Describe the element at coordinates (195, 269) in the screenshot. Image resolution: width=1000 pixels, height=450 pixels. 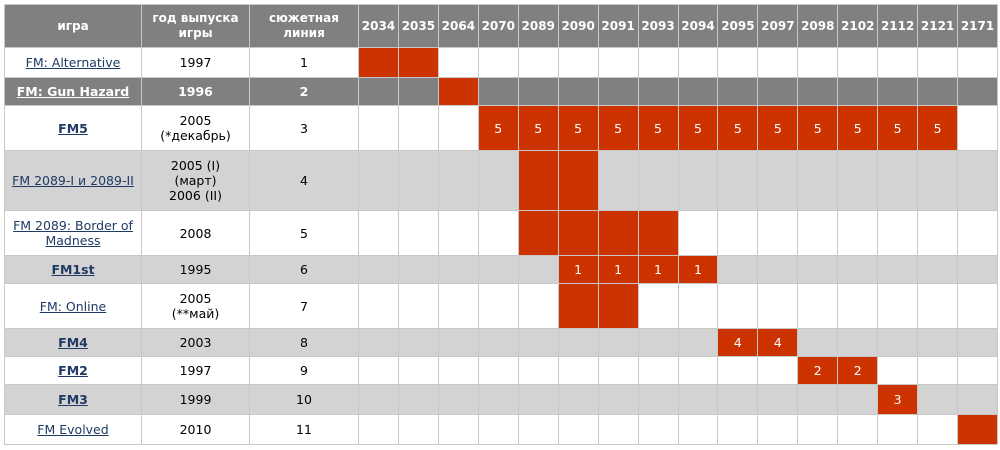
I see `release-cell: 1995` at that location.